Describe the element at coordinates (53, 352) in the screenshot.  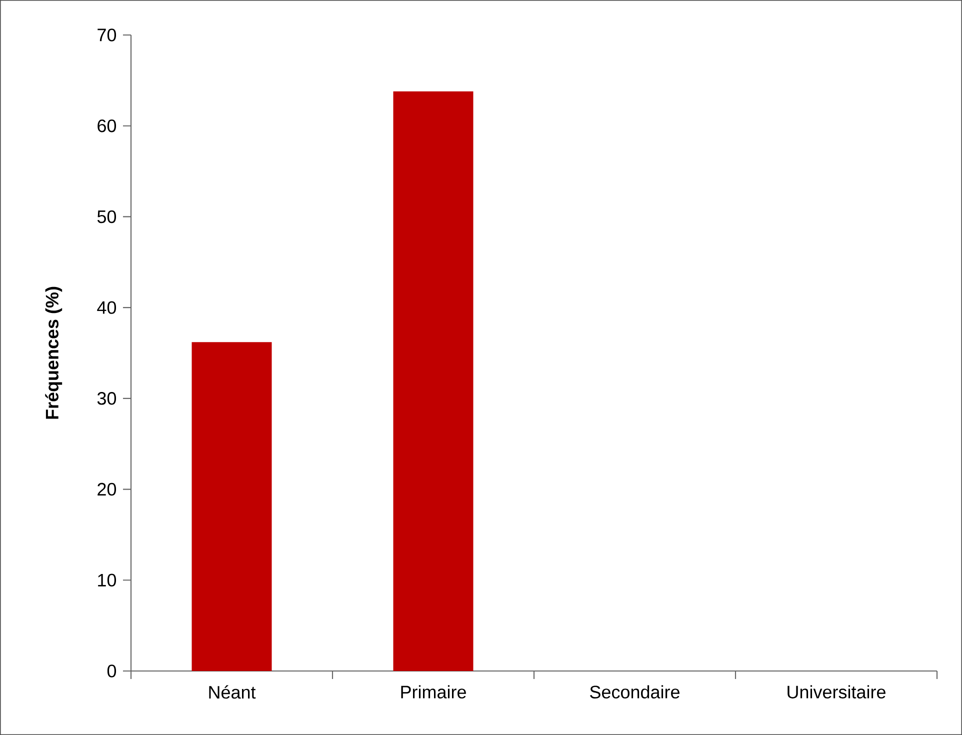
I see `y-axis-title: Fréquences (%)` at that location.